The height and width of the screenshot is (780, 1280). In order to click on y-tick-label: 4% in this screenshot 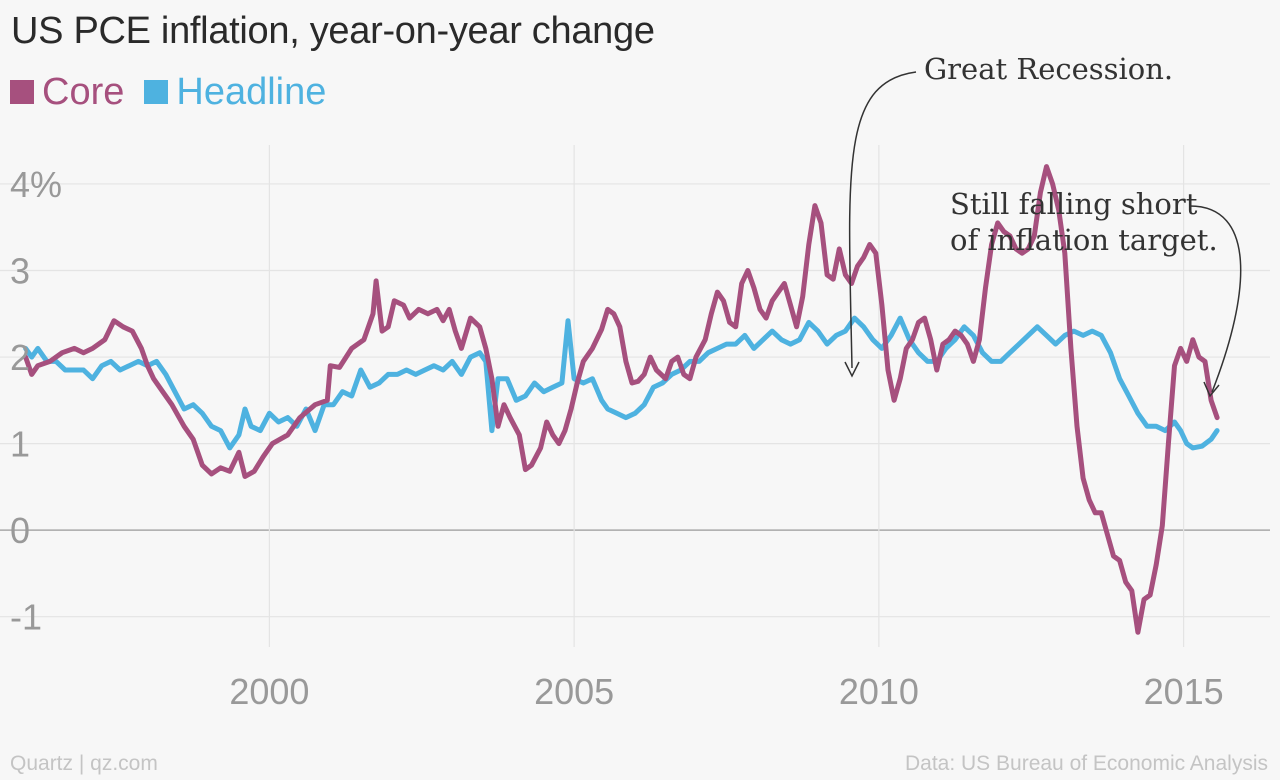, I will do `click(36, 184)`.